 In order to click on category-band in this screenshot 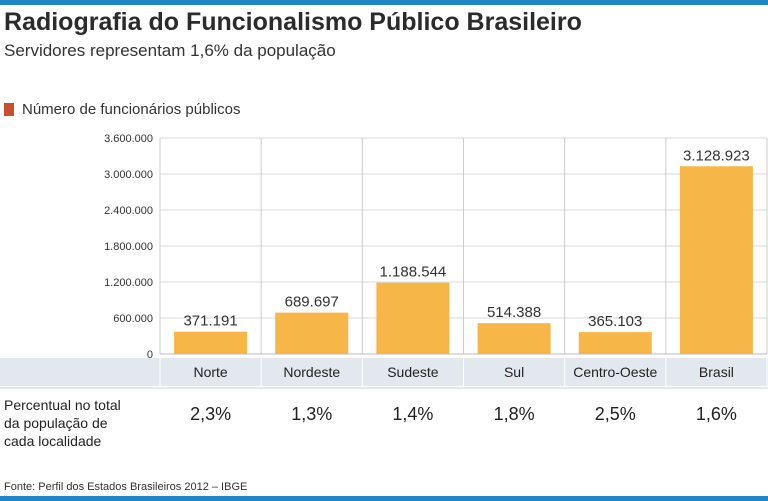, I will do `click(384, 372)`.